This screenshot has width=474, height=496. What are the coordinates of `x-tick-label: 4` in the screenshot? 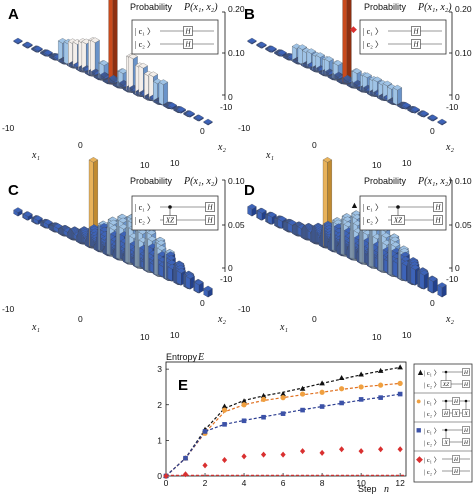 It's located at (244, 483).